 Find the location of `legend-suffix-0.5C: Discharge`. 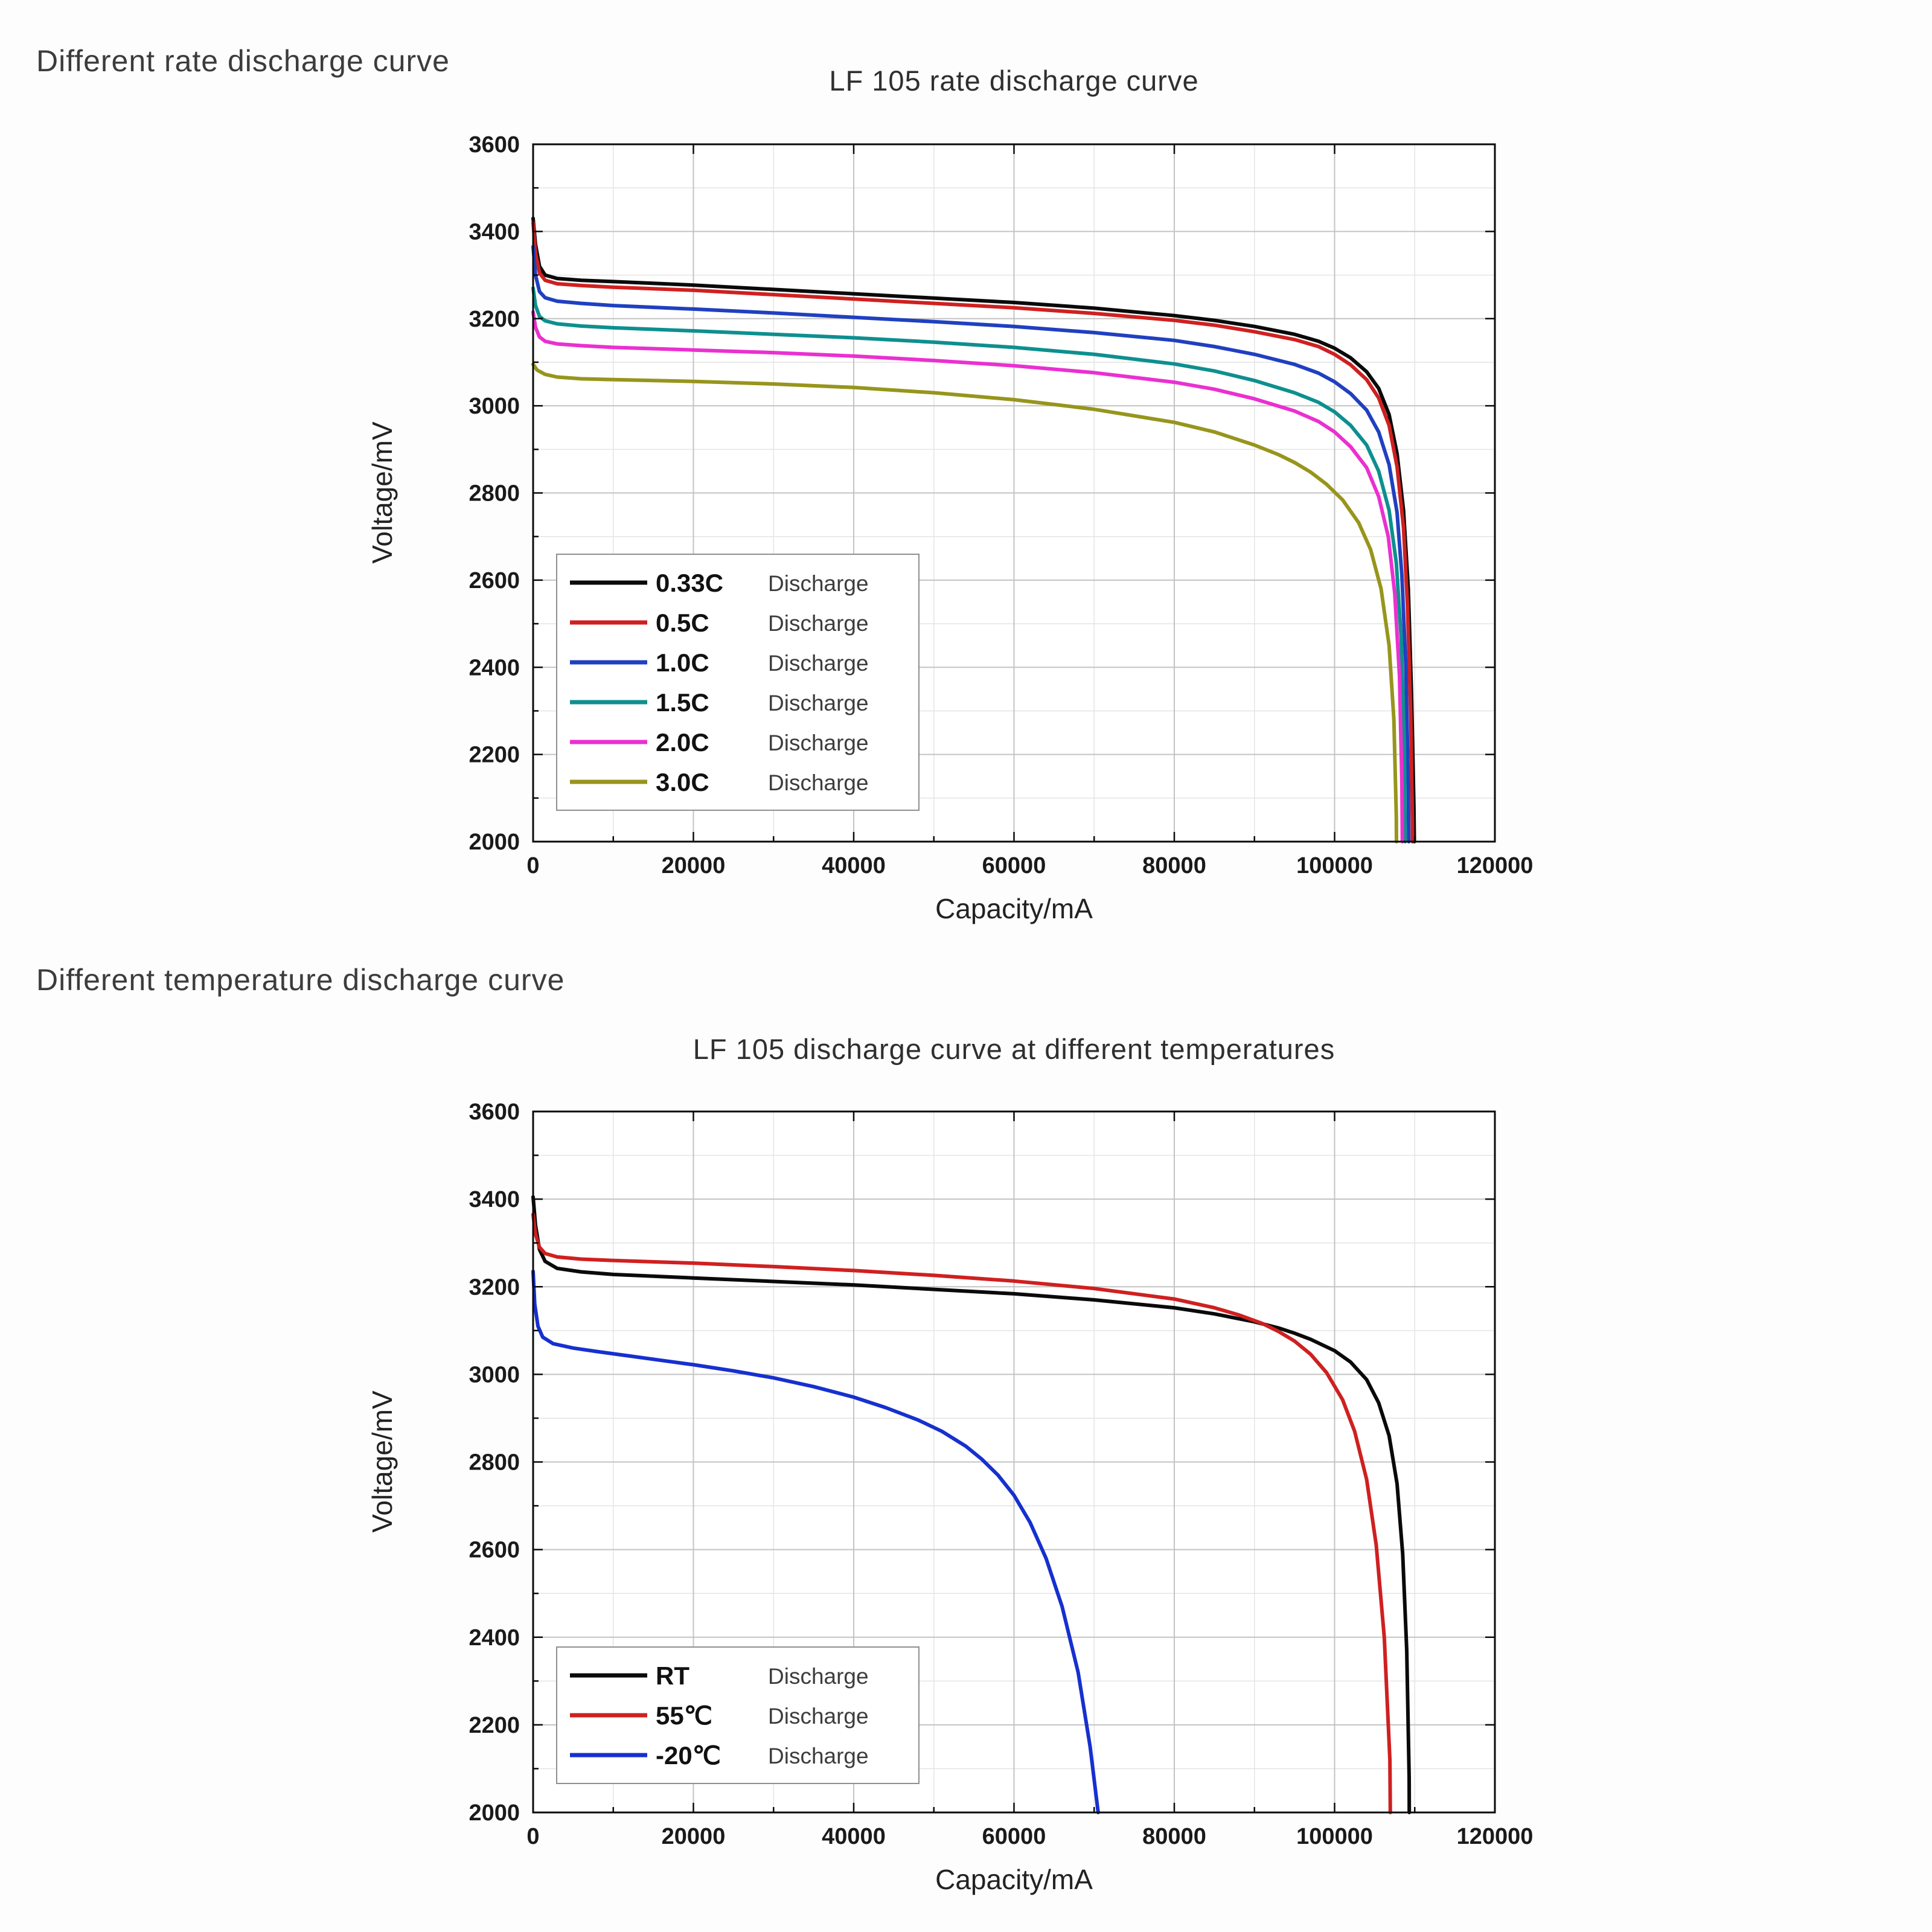

legend-suffix-0.5C: Discharge is located at coordinates (818, 624).